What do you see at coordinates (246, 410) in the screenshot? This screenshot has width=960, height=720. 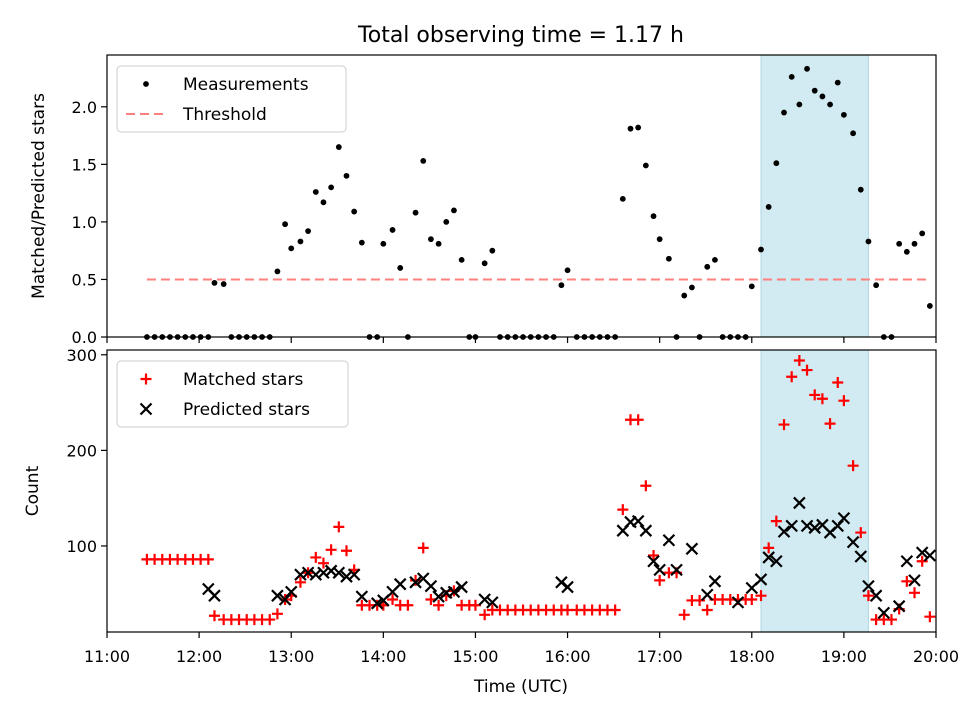 I see `legend-label: Predicted stars` at bounding box center [246, 410].